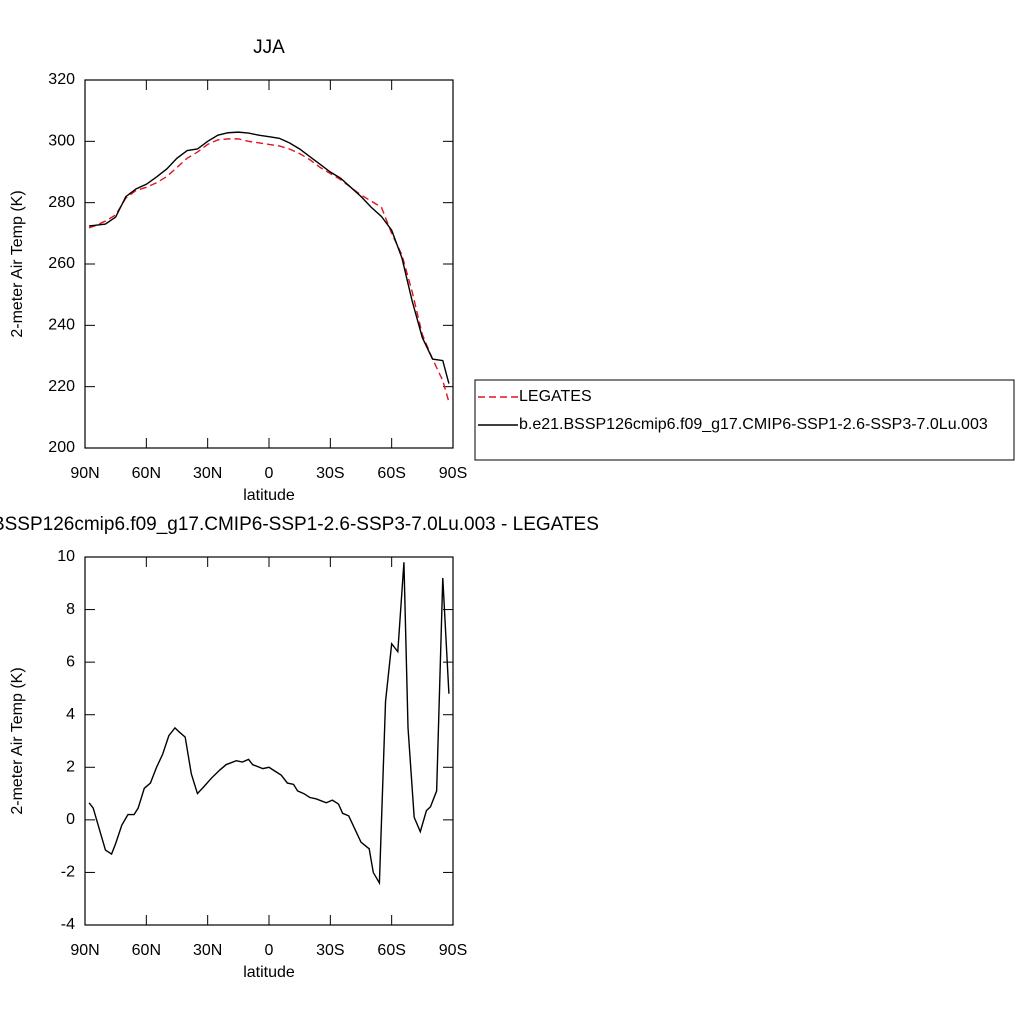 The image size is (1024, 1024). Describe the element at coordinates (61, 263) in the screenshot. I see `y-tick-label: 260` at that location.